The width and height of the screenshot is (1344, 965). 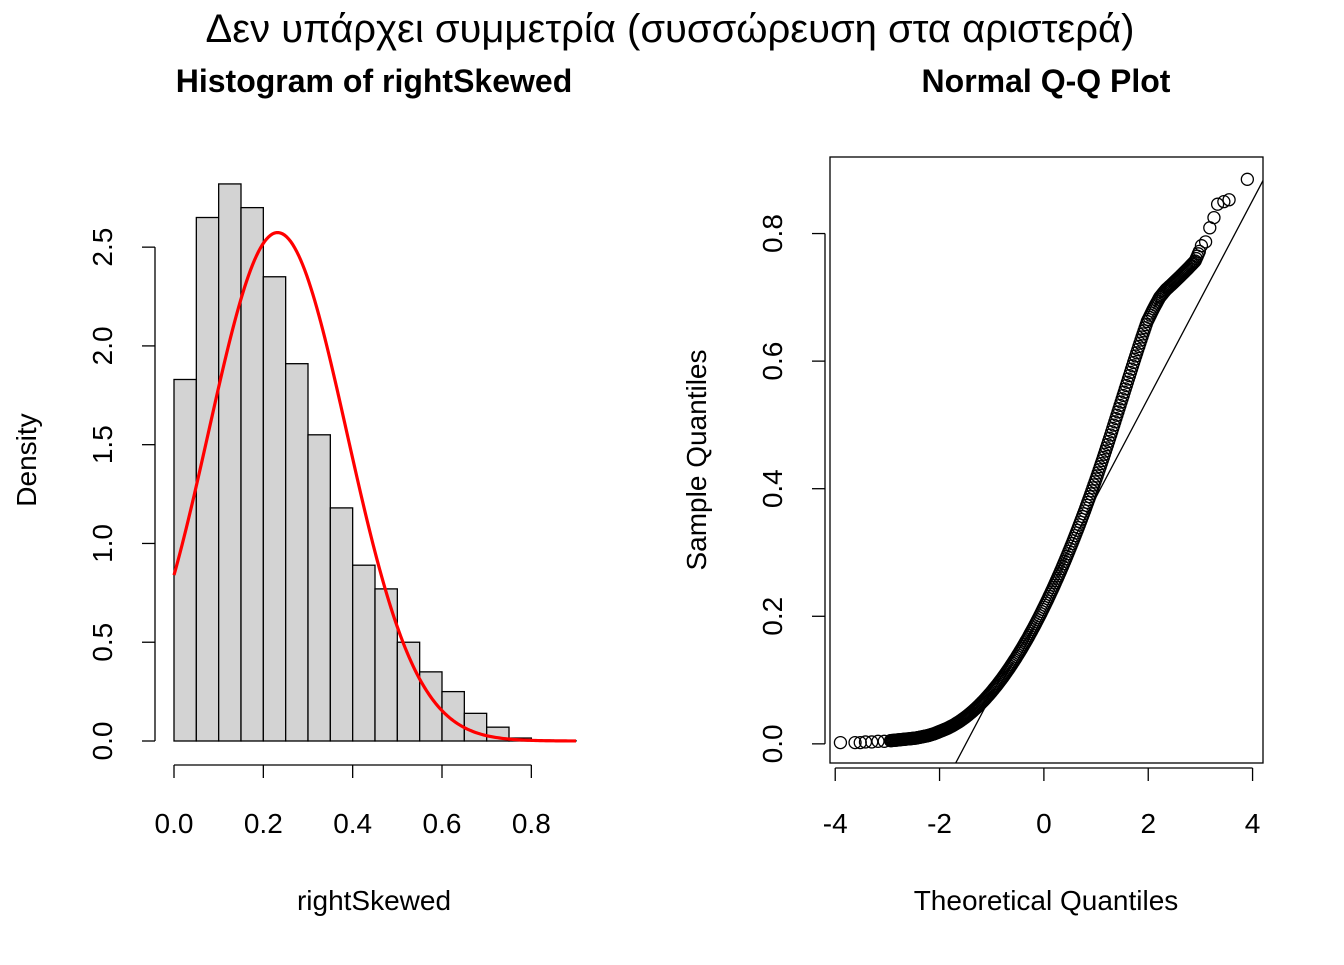 I want to click on qq-y-axis: 0.0 0.2 0.4 0.6 0.8, so click(x=791, y=488).